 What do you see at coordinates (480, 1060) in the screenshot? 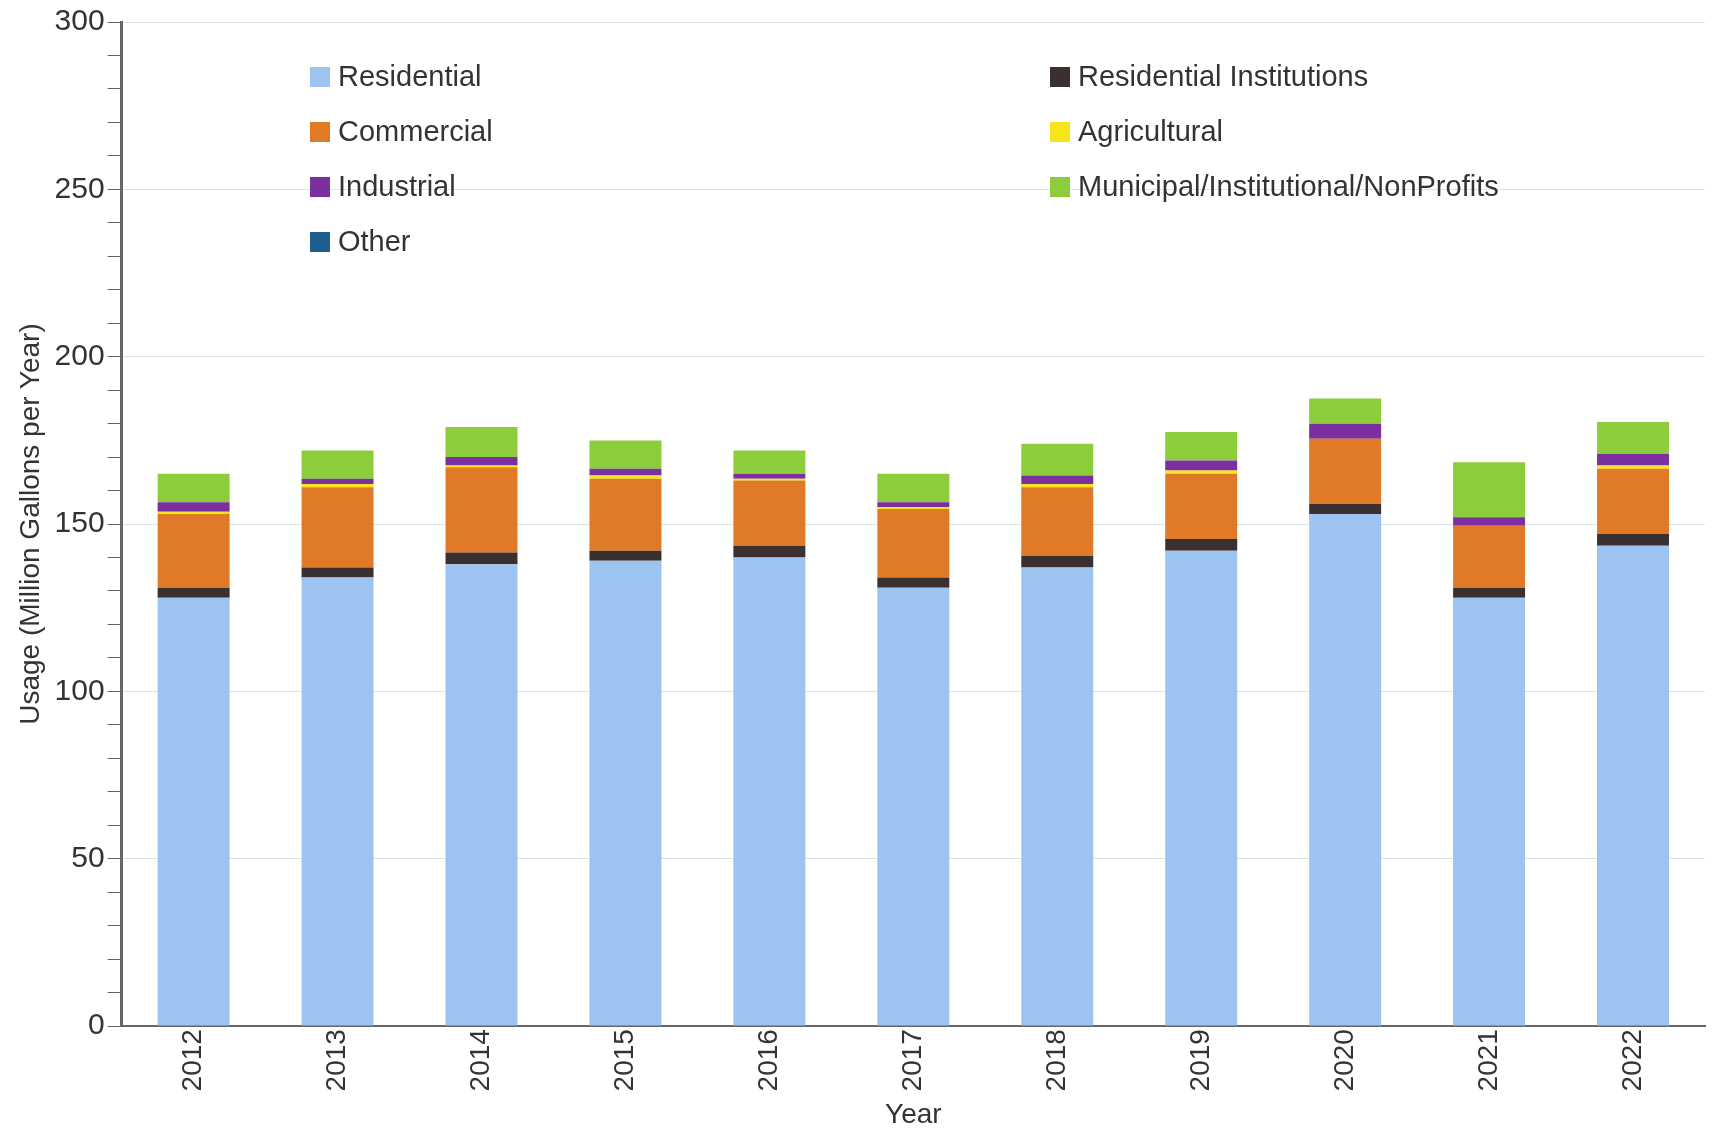
I see `x-tick-label: 2014` at bounding box center [480, 1060].